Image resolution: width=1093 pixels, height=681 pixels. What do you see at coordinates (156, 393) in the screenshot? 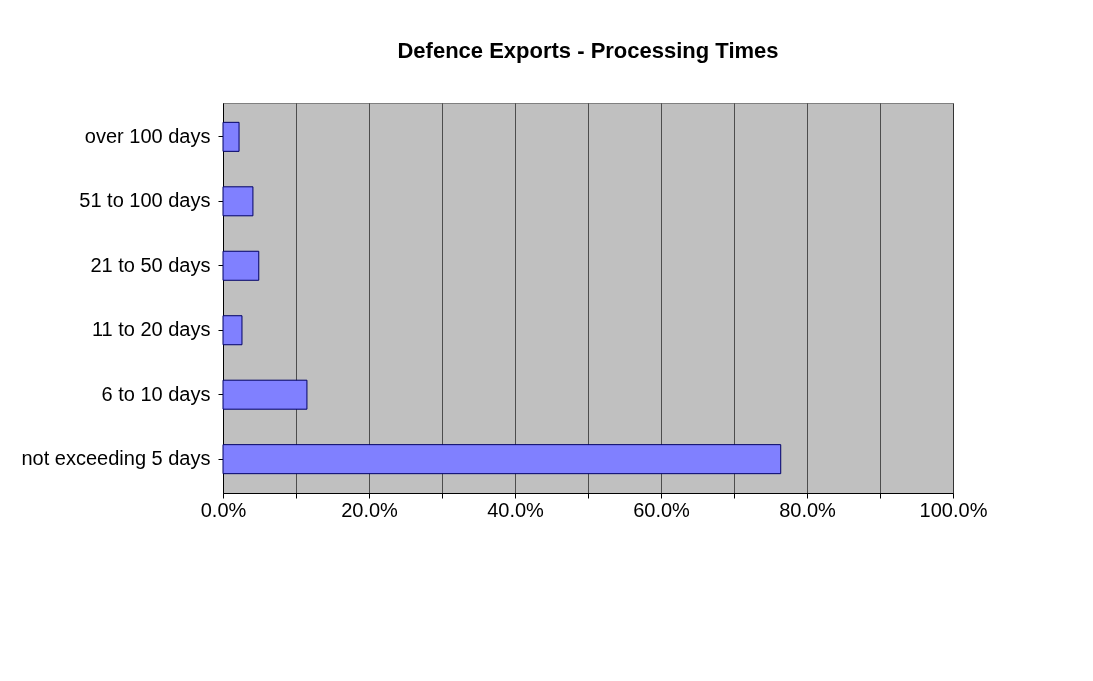
I see `y-tick-label: 6 to 10 days` at bounding box center [156, 393].